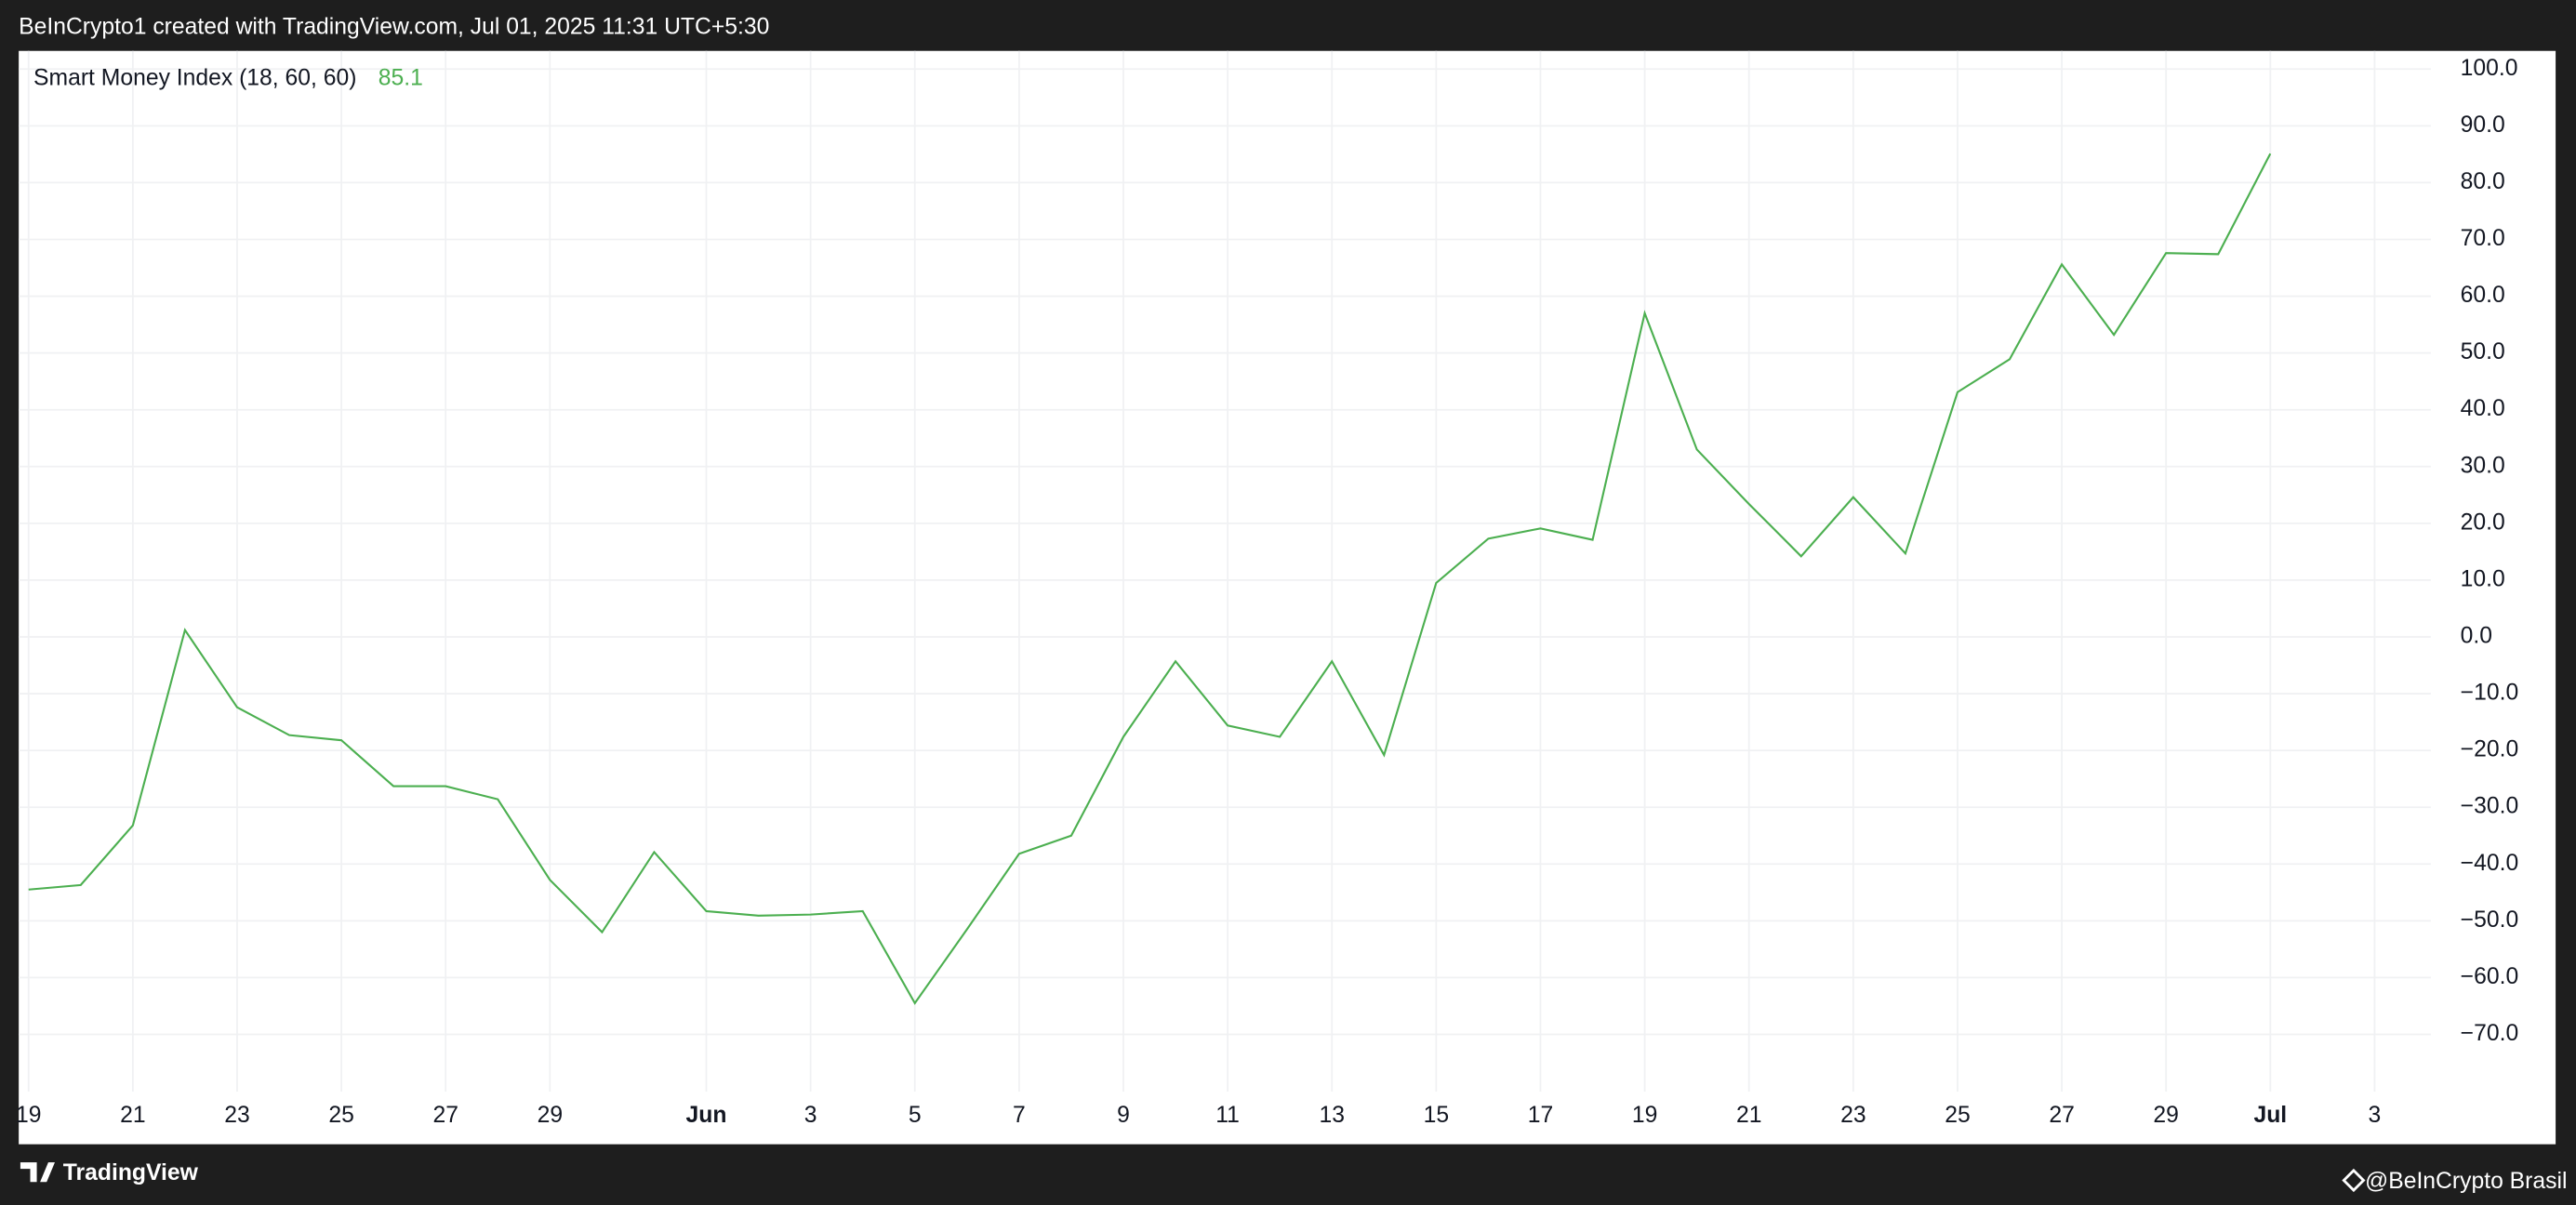 This screenshot has height=1205, width=2576. What do you see at coordinates (194, 77) in the screenshot?
I see `legend-name: Smart Money Index (18, 60, 60)` at bounding box center [194, 77].